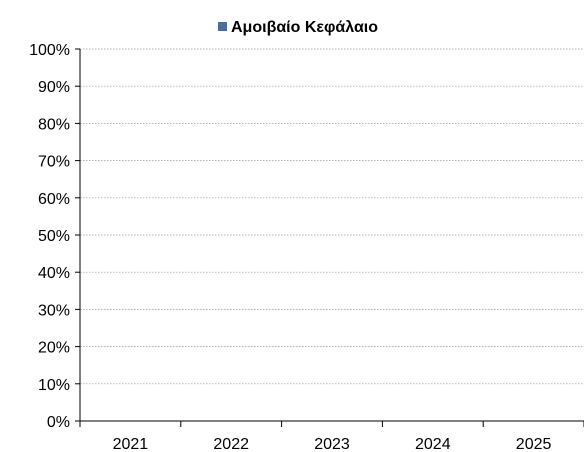 This screenshot has width=584, height=452. Describe the element at coordinates (54, 385) in the screenshot. I see `y-tick-label: 10%` at that location.